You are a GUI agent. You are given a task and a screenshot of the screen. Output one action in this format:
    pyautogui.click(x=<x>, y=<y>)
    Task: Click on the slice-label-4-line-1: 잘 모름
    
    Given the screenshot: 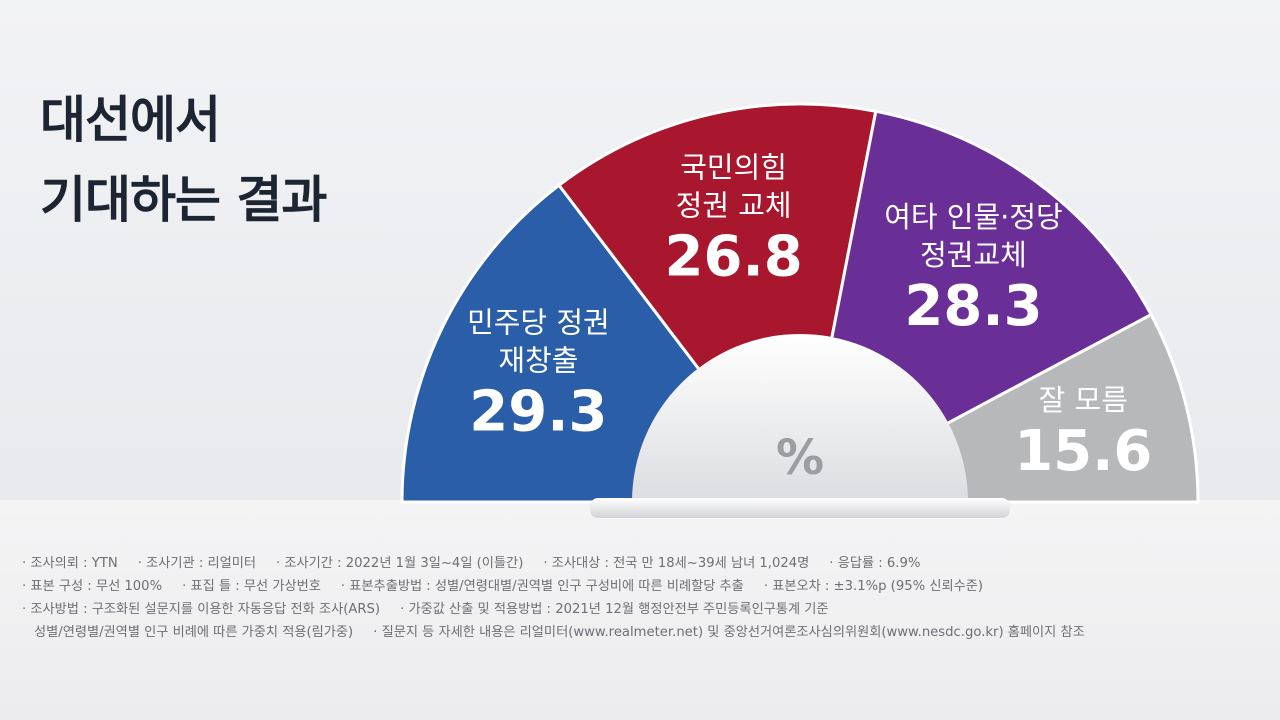 What is the action you would take?
    pyautogui.click(x=1083, y=400)
    